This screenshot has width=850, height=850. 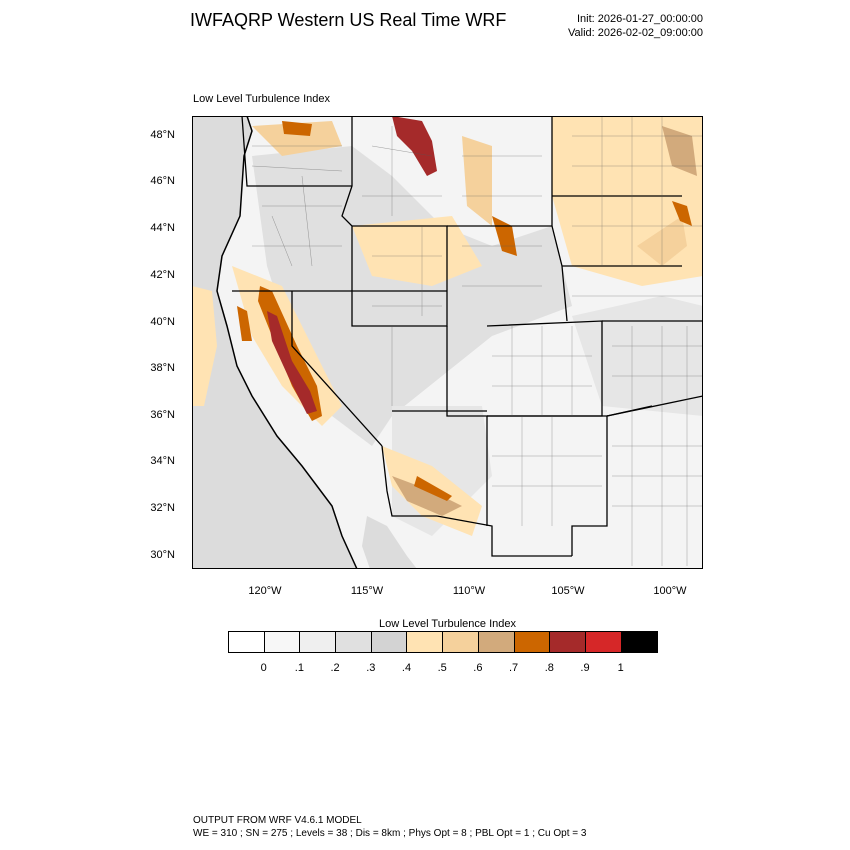 I want to click on lat-label: 40°N, so click(x=162, y=322).